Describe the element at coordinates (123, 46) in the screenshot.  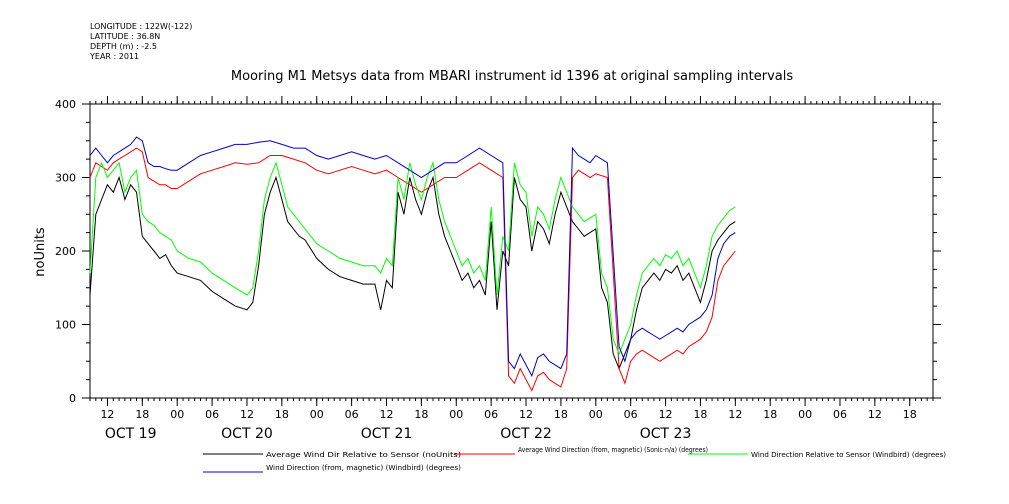
I see `depth-label: DEPTH (m) : -2.5` at that location.